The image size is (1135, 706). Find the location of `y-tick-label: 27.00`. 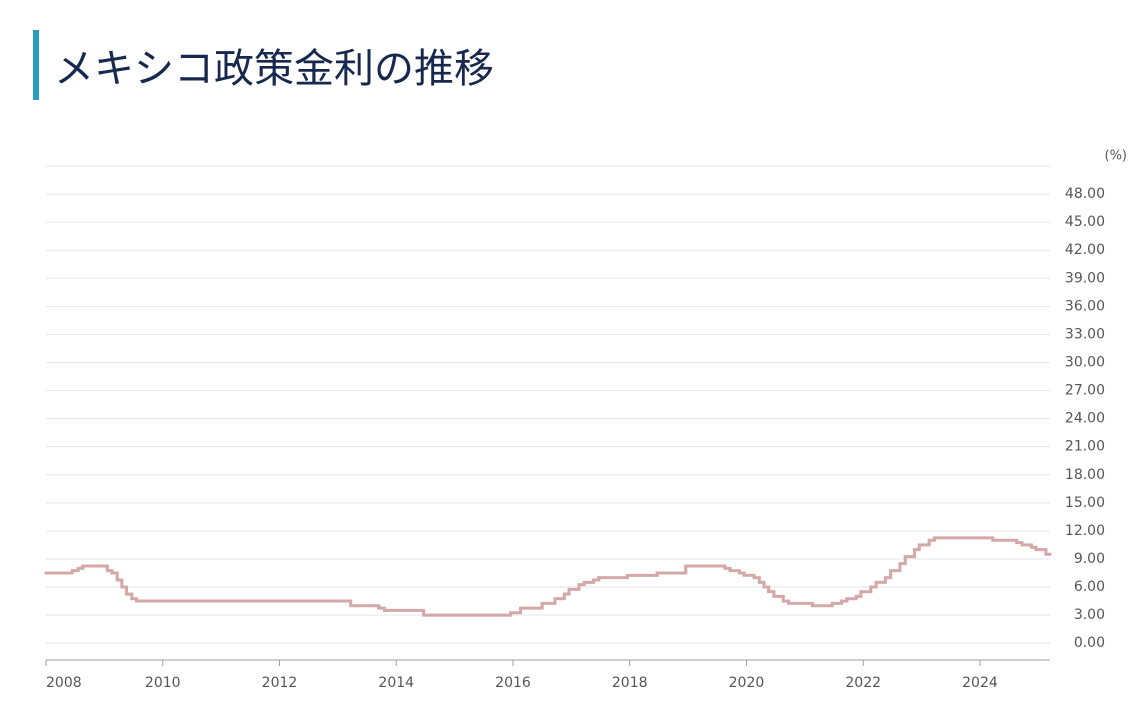

y-tick-label: 27.00 is located at coordinates (1085, 391).